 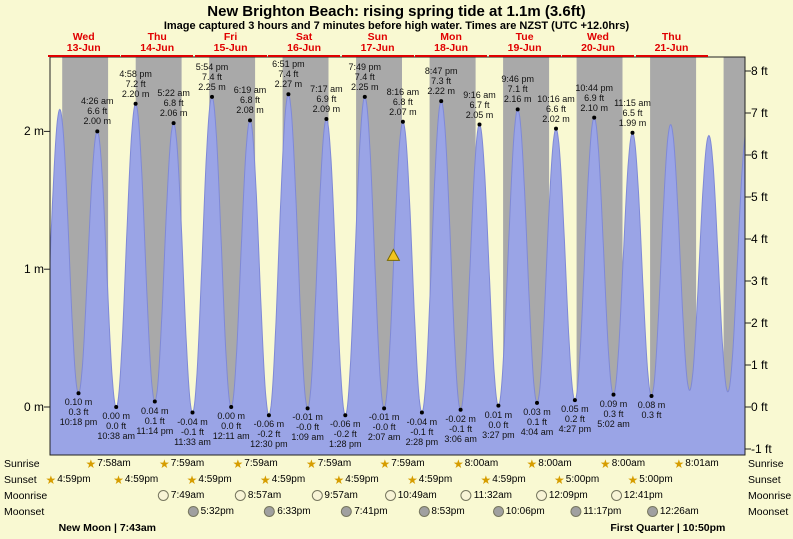 What do you see at coordinates (556, 118) in the screenshot?
I see `annotation-line: 2.02 m` at bounding box center [556, 118].